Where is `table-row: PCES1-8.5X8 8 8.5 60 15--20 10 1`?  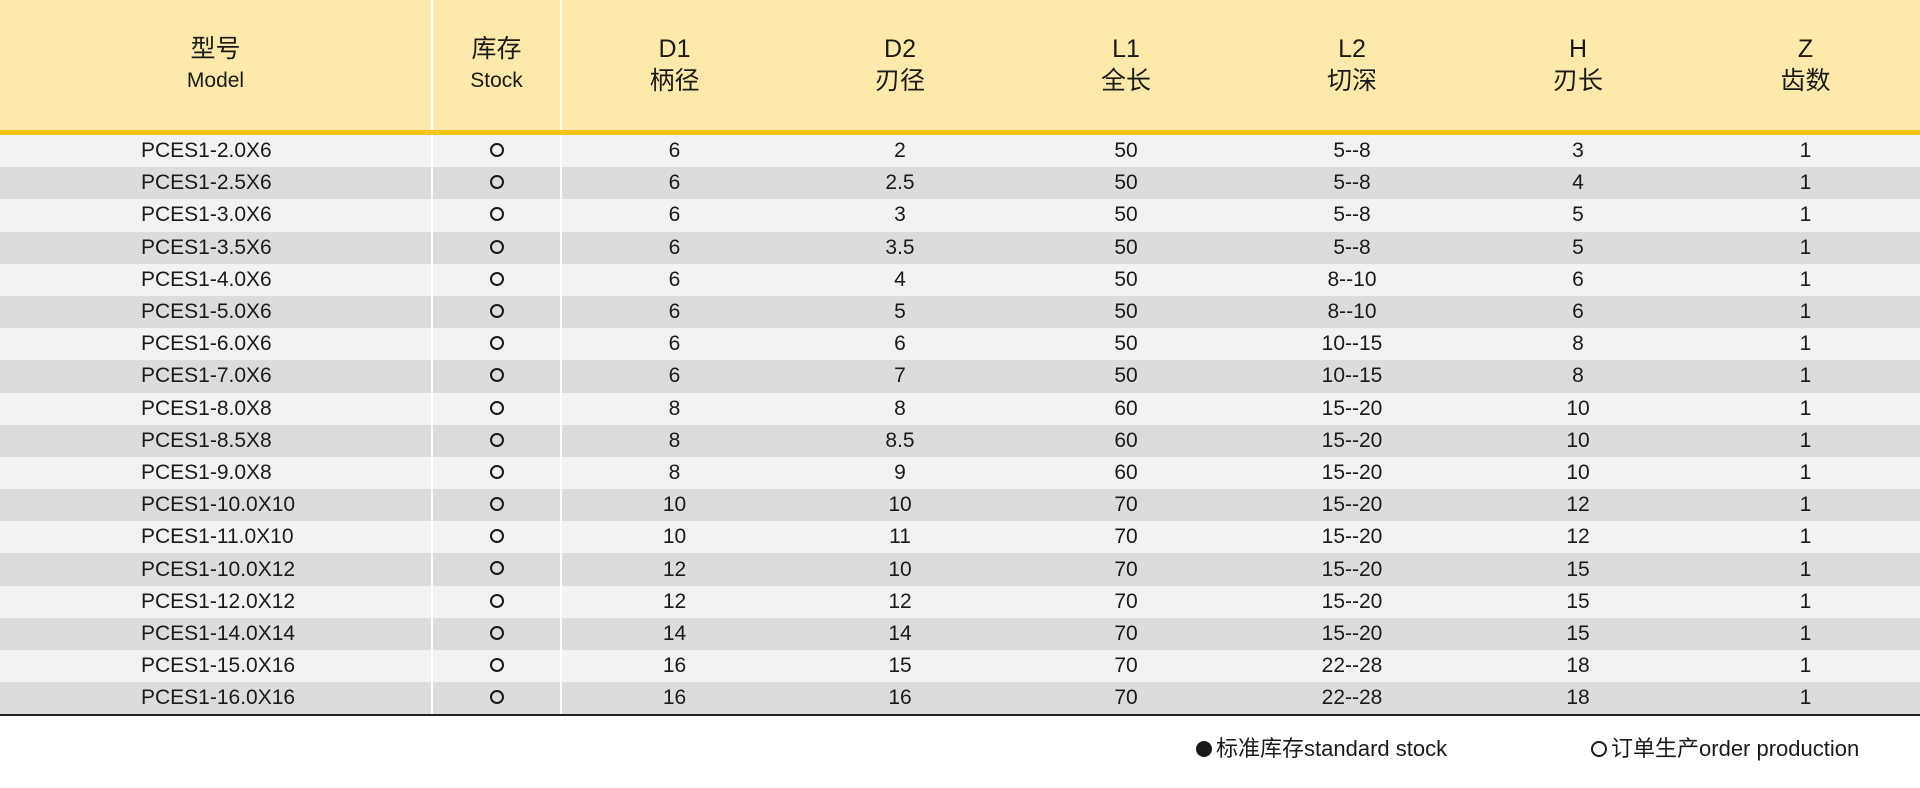 table-row: PCES1-8.5X8 8 8.5 60 15--20 10 1 is located at coordinates (960, 440).